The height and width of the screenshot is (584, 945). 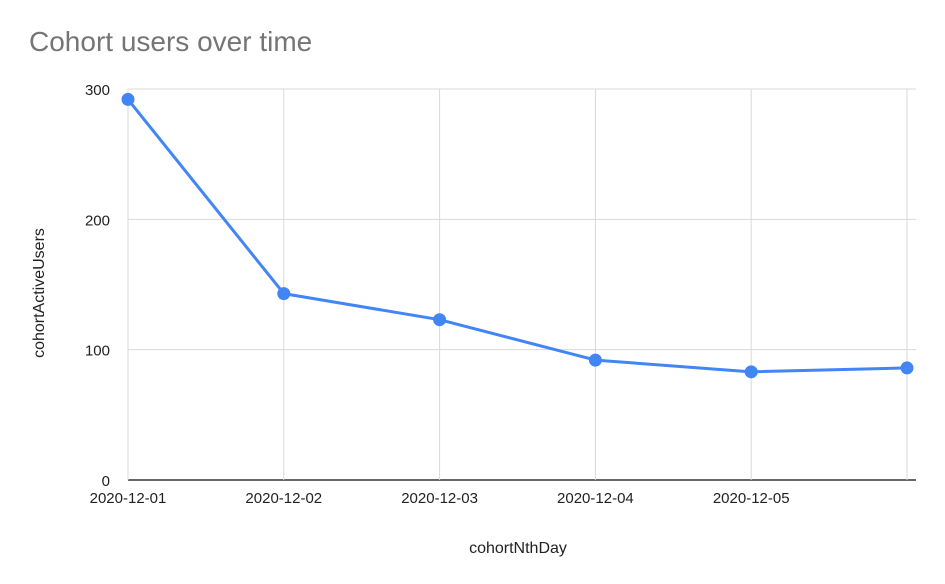 I want to click on x-tick-label: 2020-12-04, so click(x=595, y=498).